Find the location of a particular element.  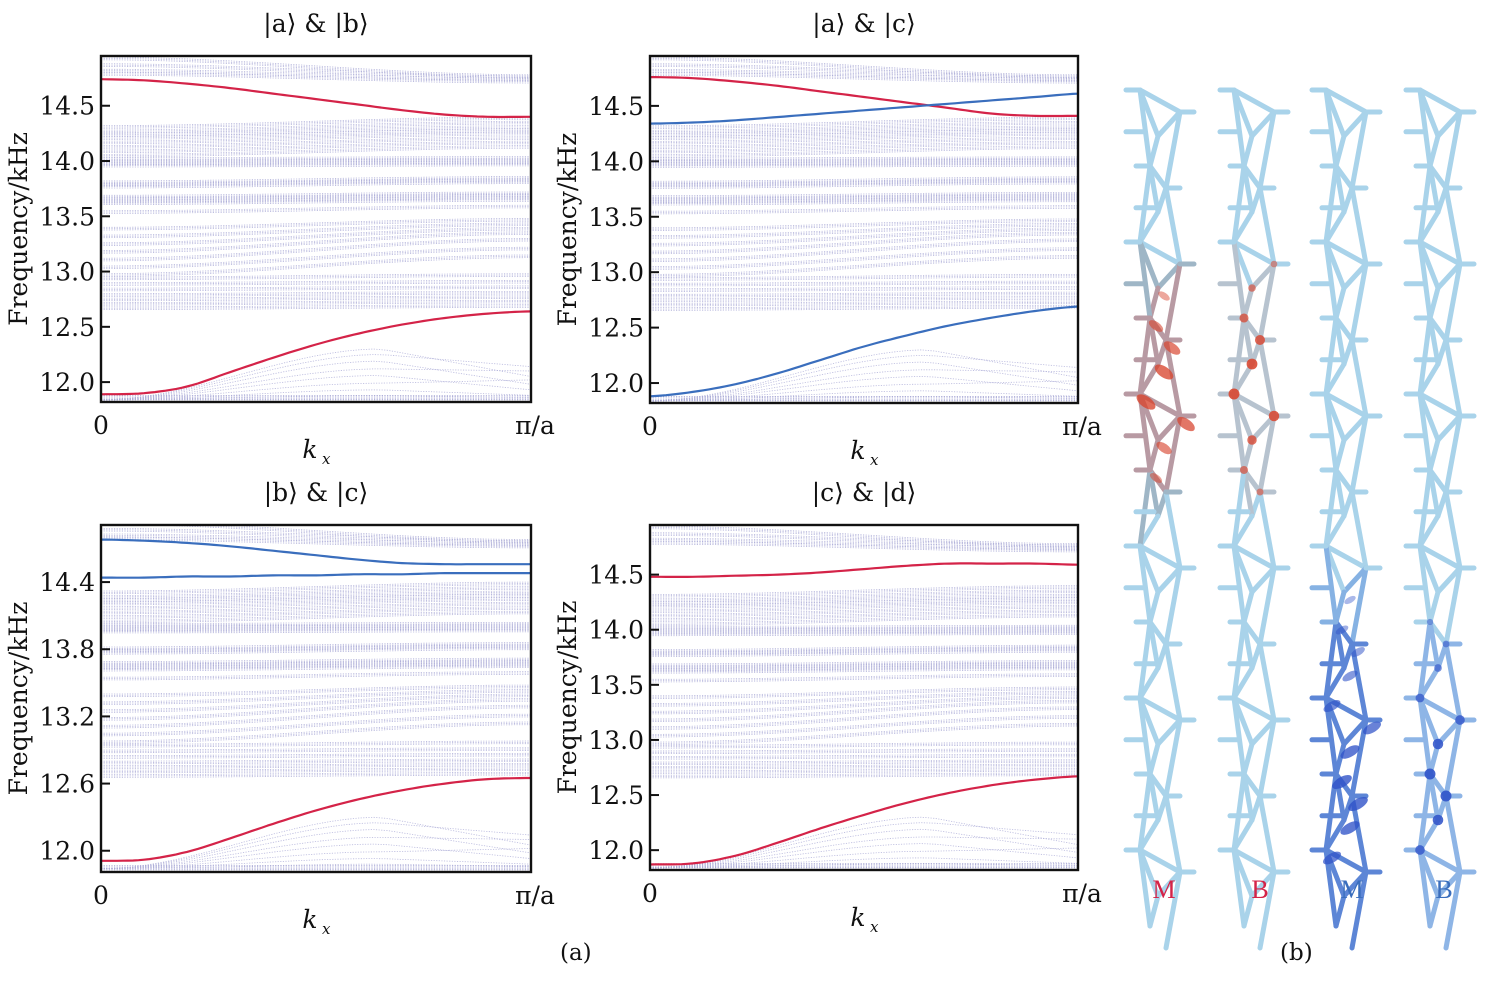

y-tick-label: 12.5 is located at coordinates (616, 795).